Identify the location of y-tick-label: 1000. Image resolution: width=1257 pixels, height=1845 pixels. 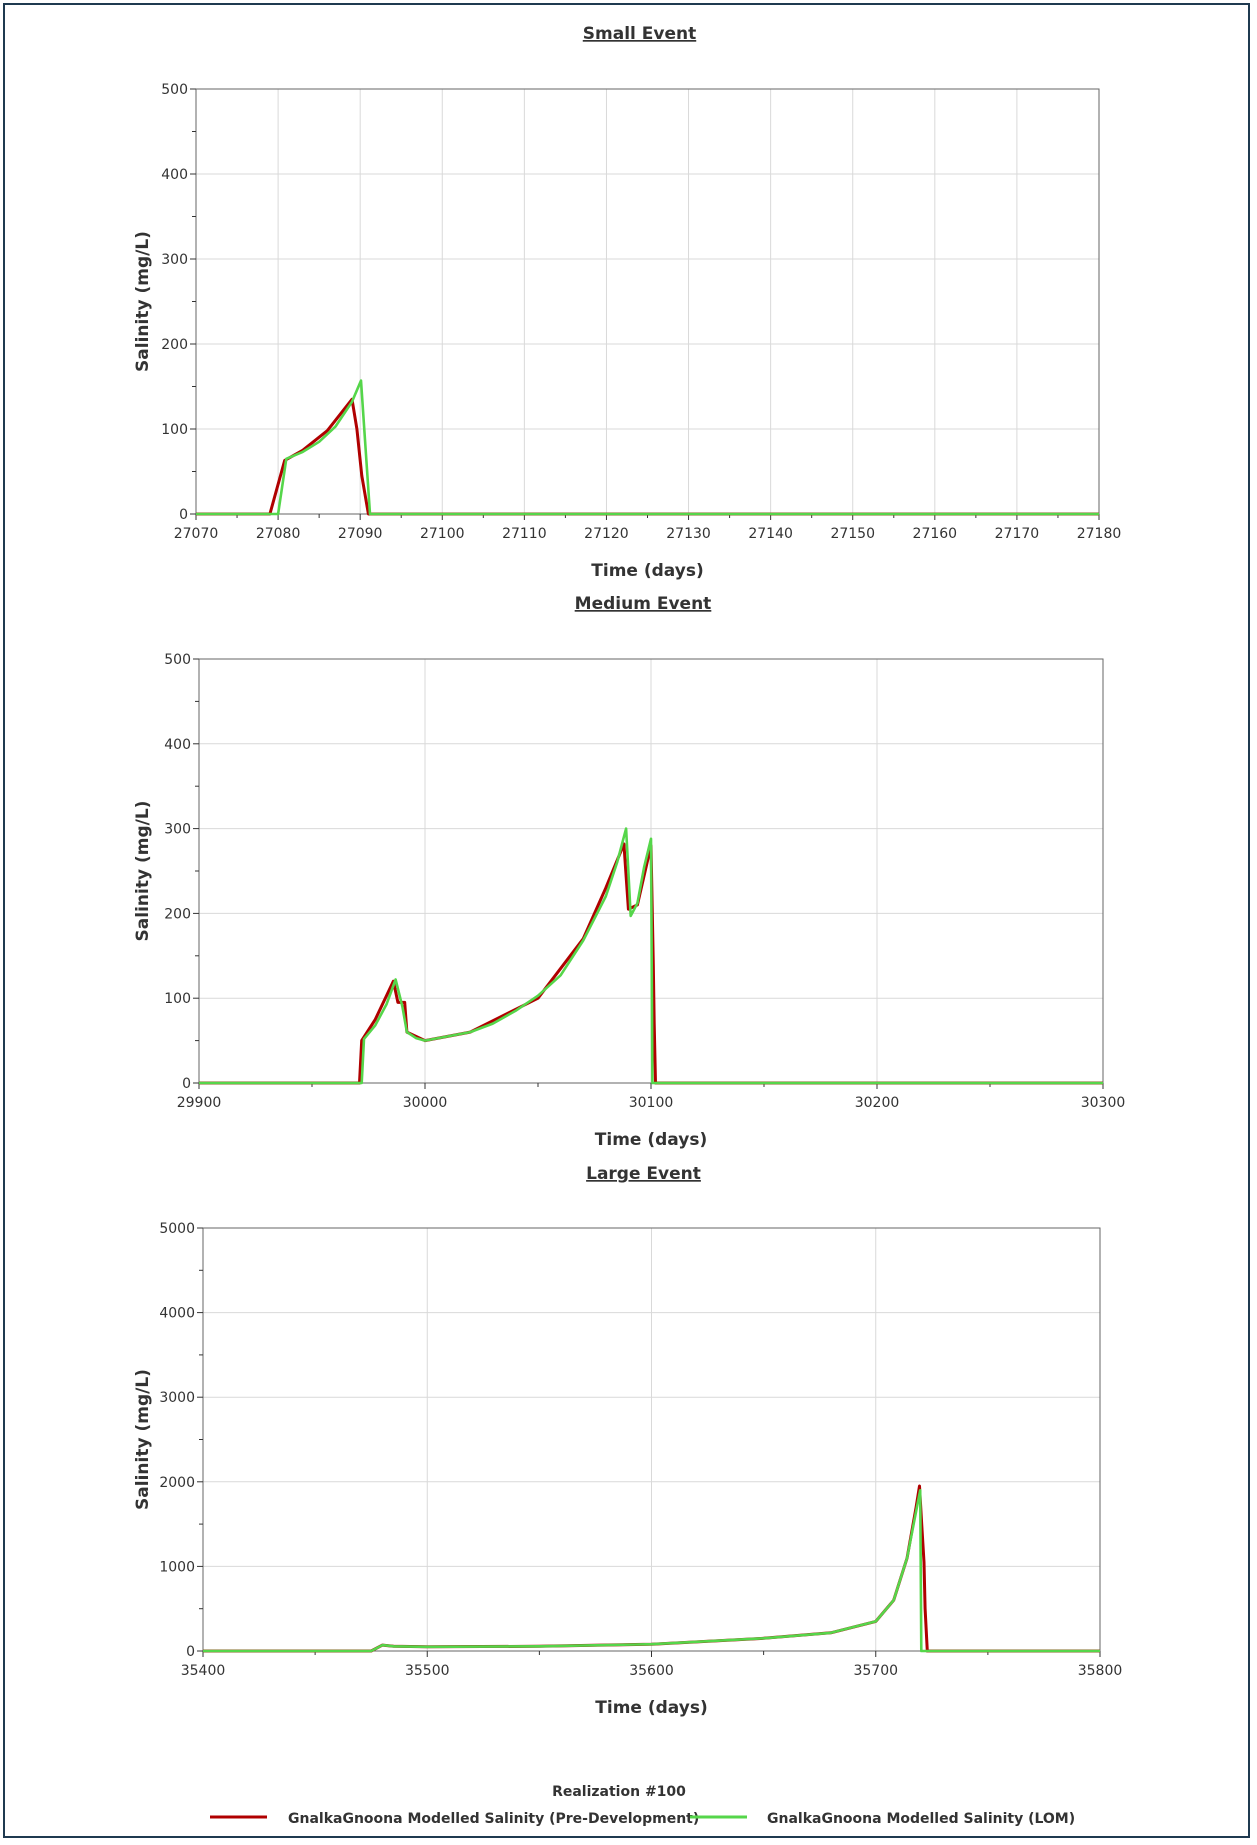
(177, 1567).